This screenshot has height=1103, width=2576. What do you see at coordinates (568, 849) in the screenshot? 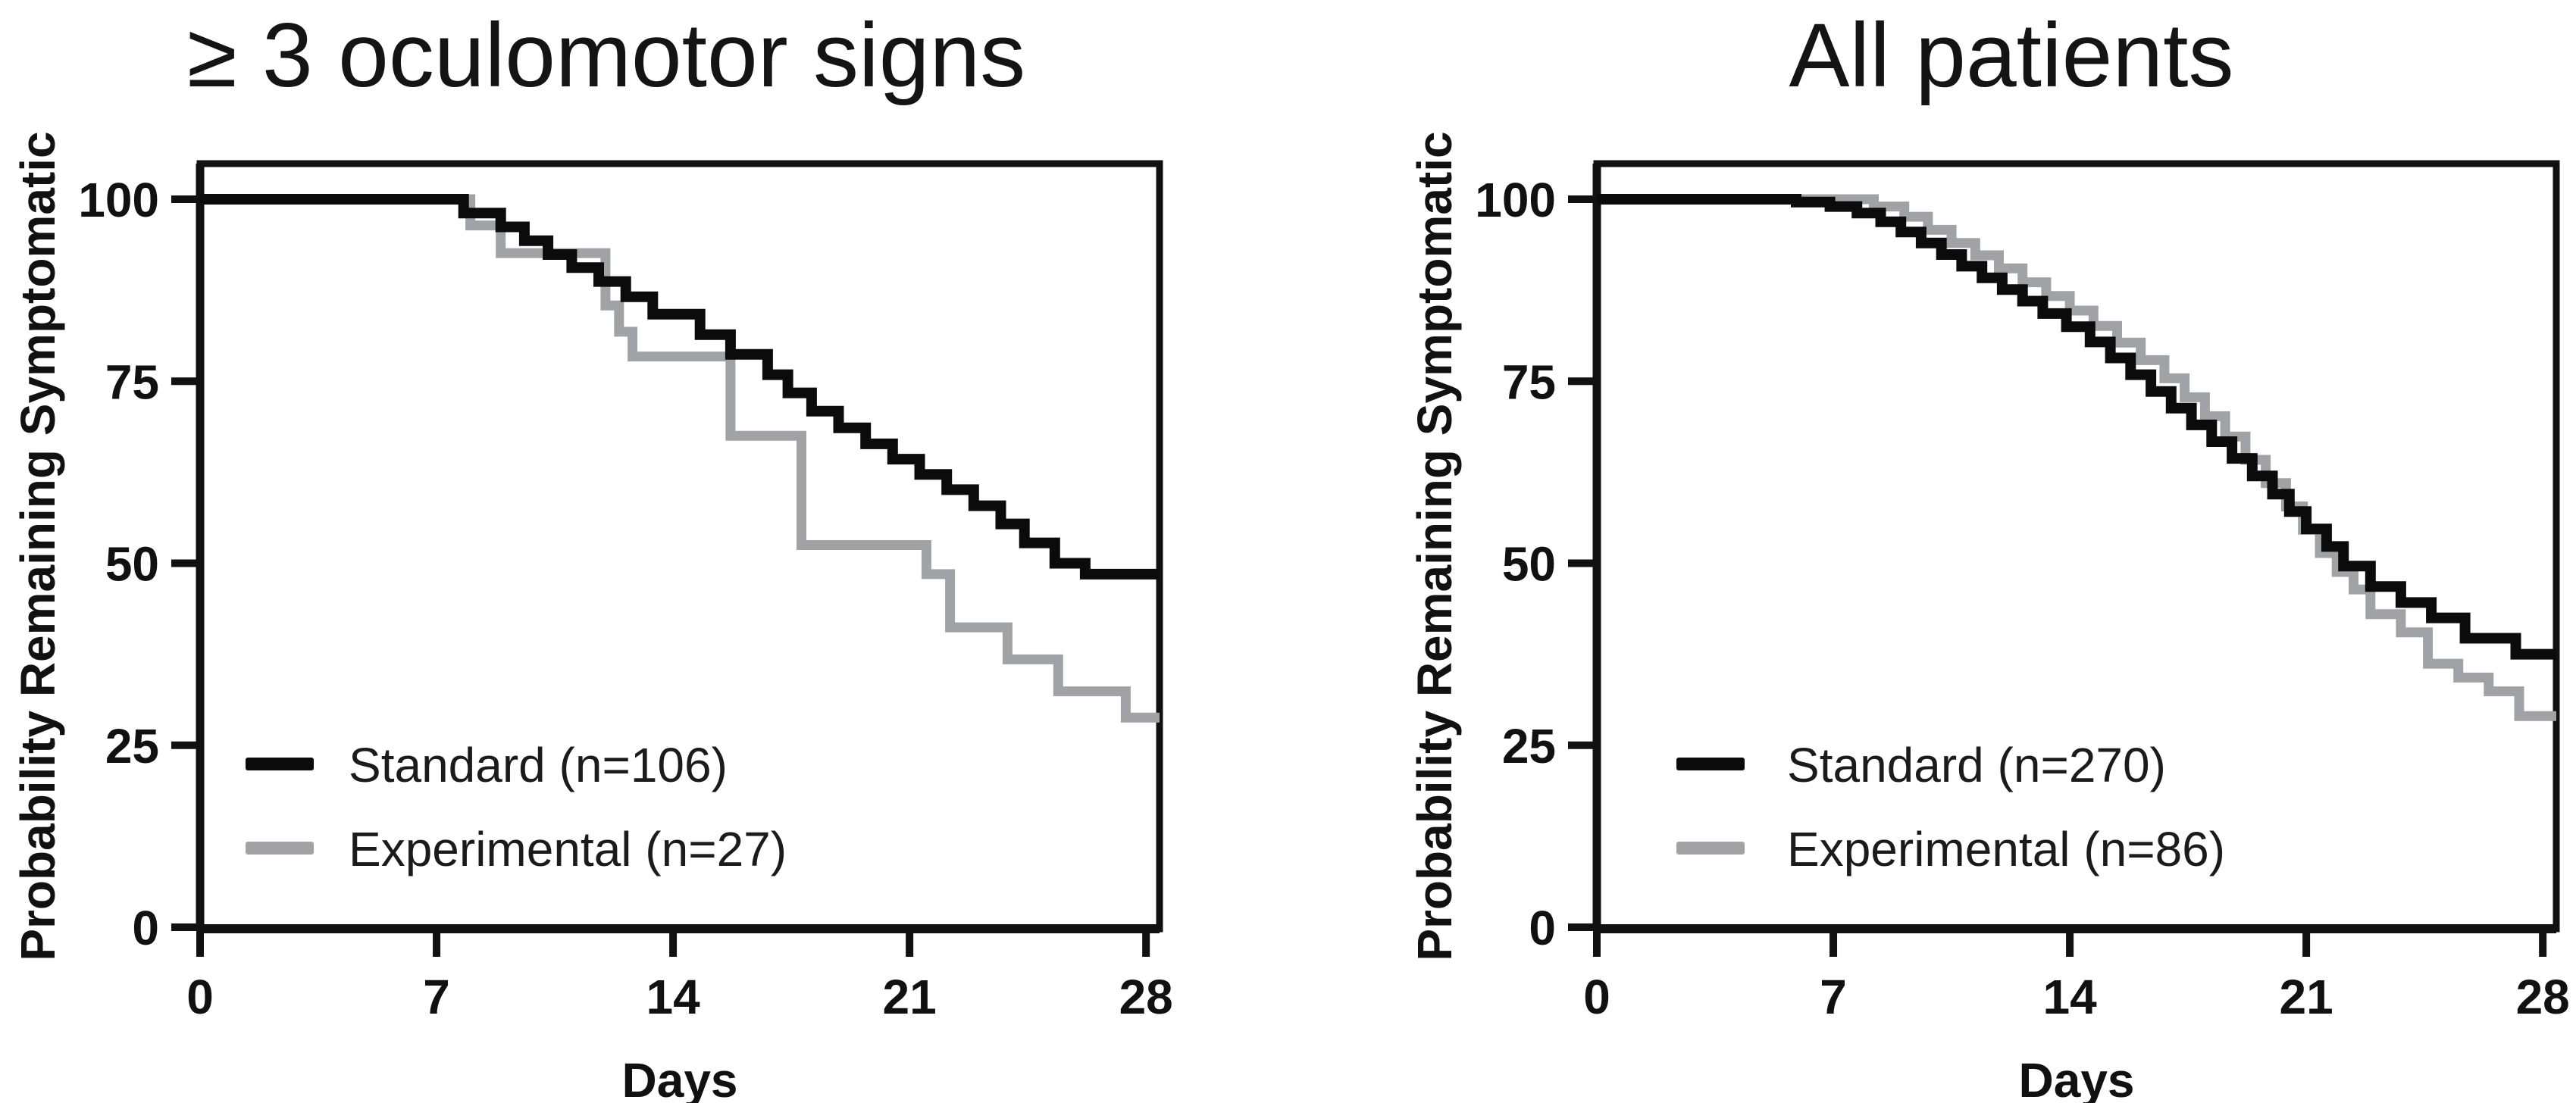
I see `legend-label-experimental: Experimental (n=27)` at bounding box center [568, 849].